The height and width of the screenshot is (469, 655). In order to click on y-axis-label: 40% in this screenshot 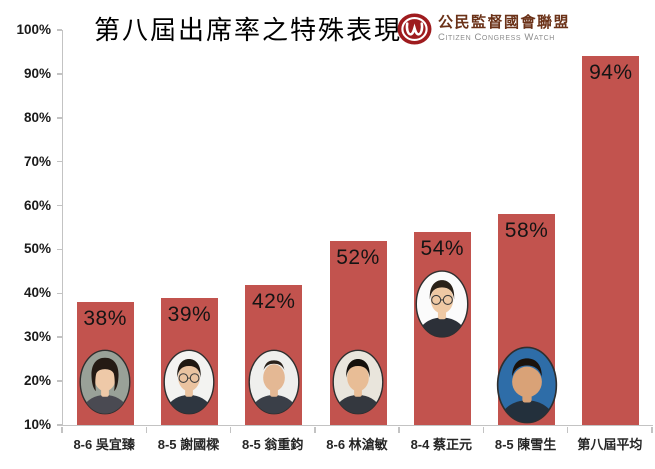, I will do `click(37, 293)`.